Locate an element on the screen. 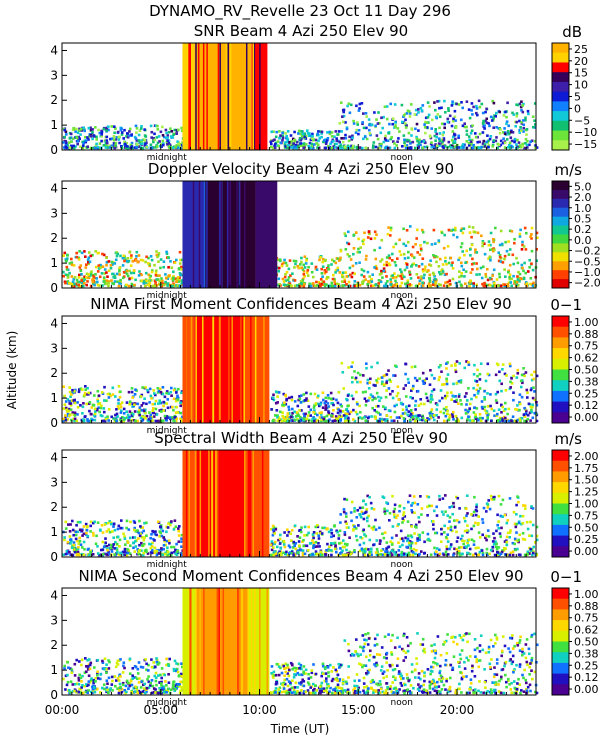 The width and height of the screenshot is (600, 750). figure-title: DYNAMO_RV_Revelle 23 Oct 11 Day 296 is located at coordinates (300, 11).